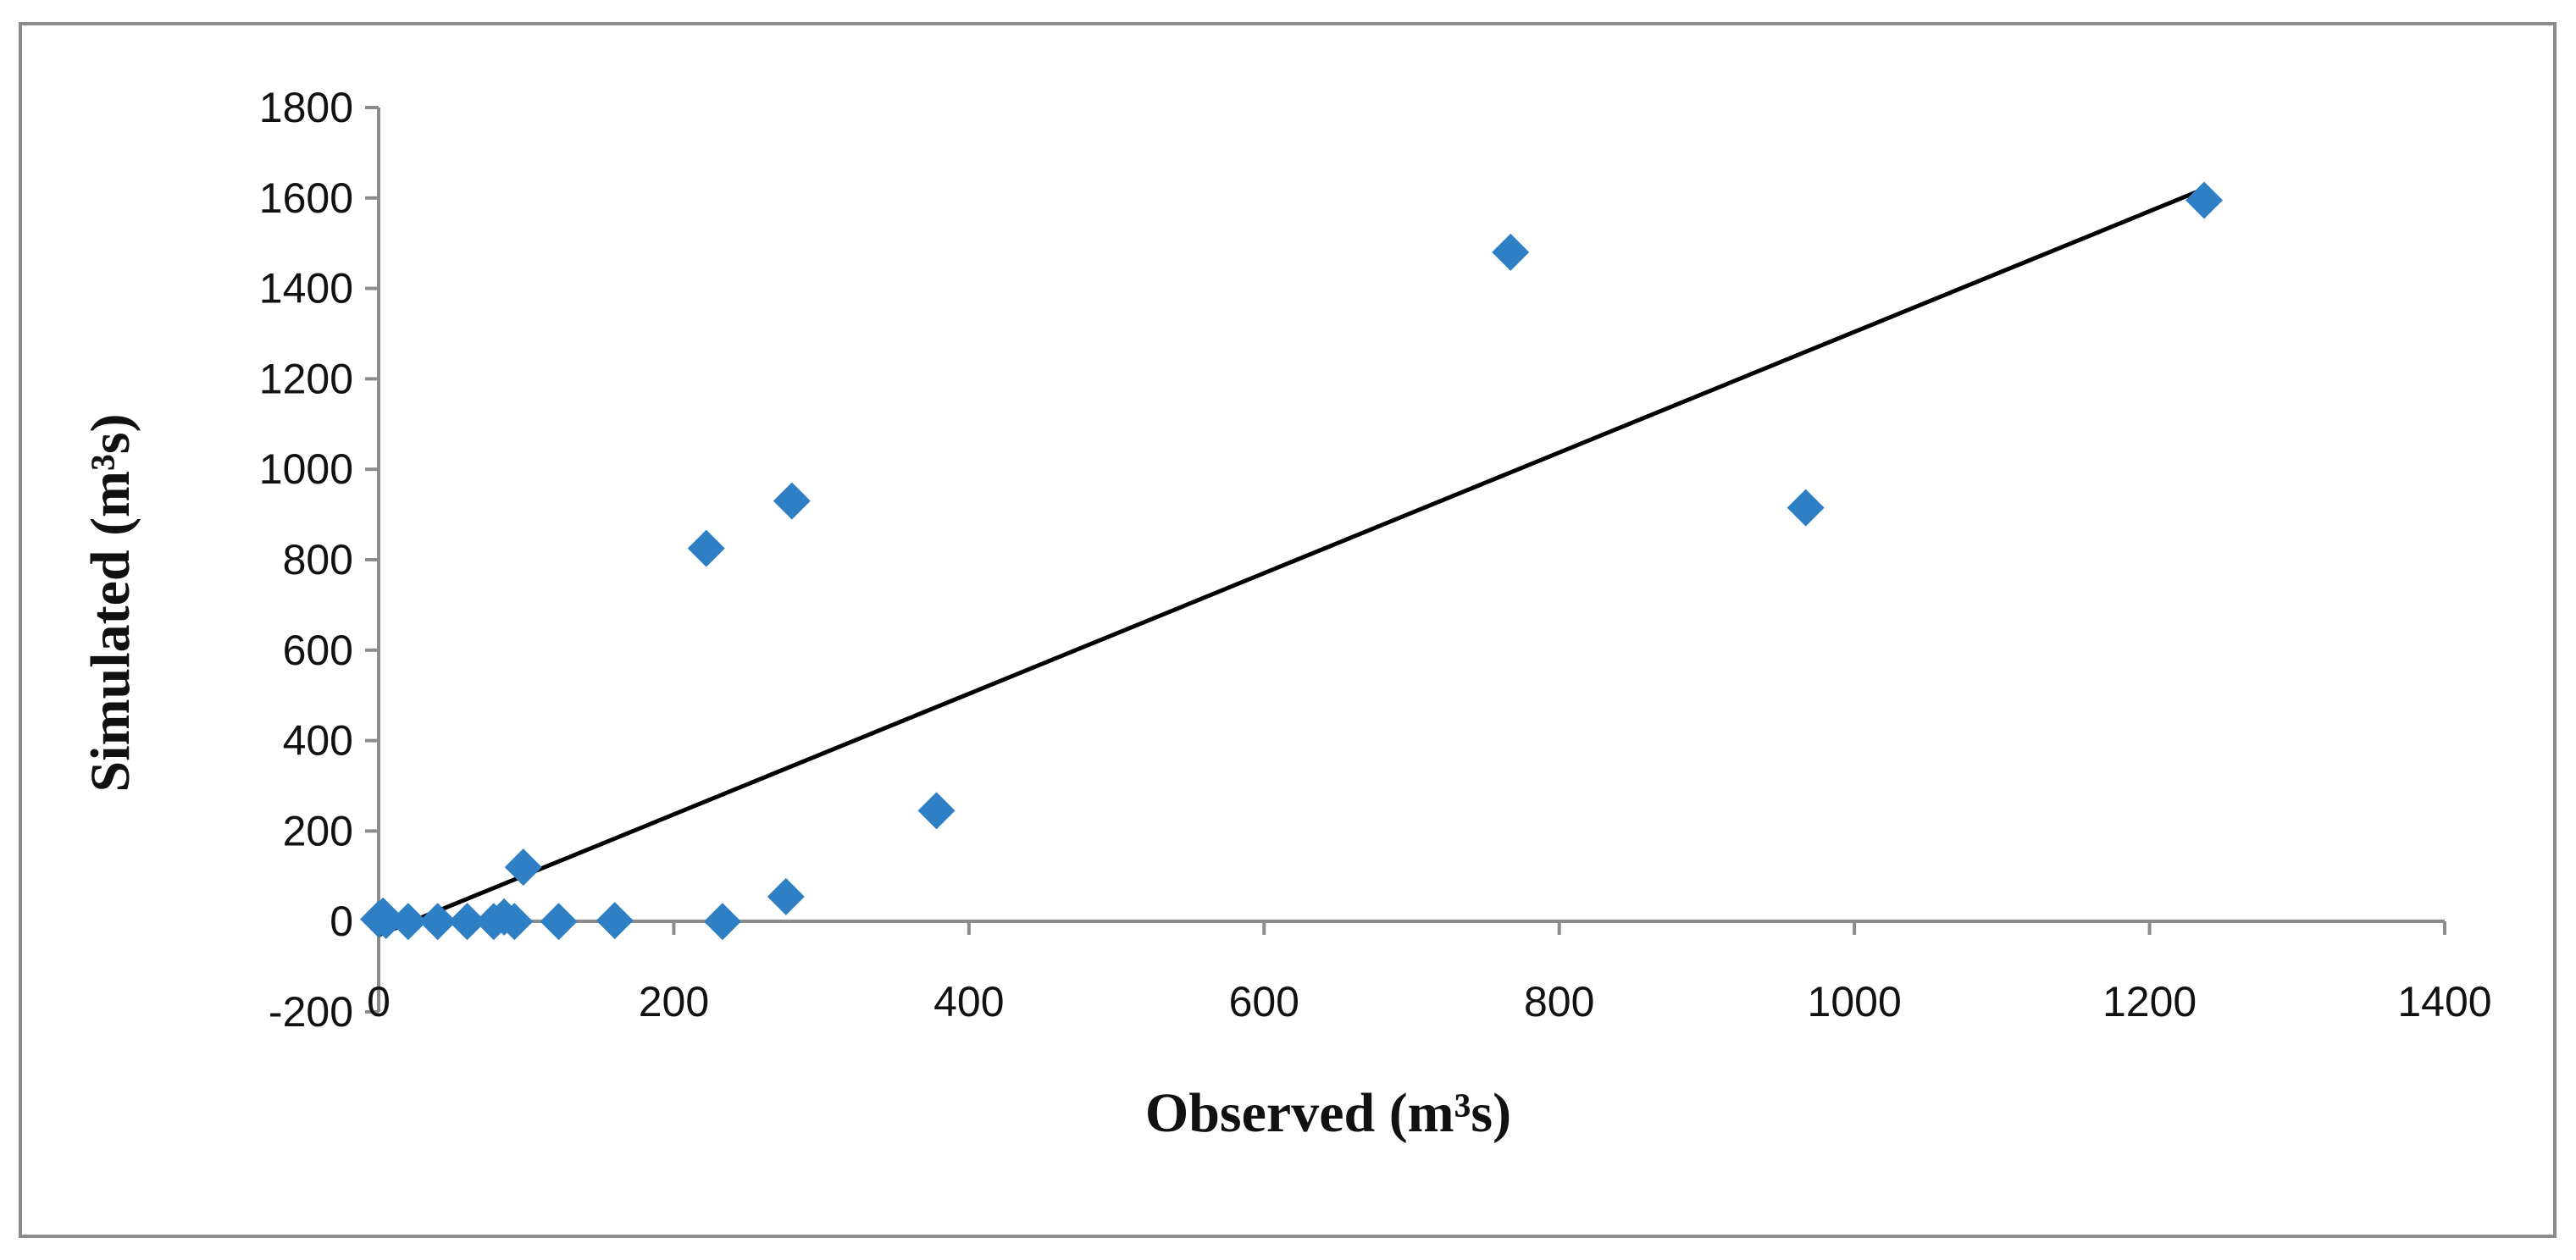 The image size is (2576, 1260). What do you see at coordinates (2444, 1001) in the screenshot?
I see `x-tick-label: 1400` at bounding box center [2444, 1001].